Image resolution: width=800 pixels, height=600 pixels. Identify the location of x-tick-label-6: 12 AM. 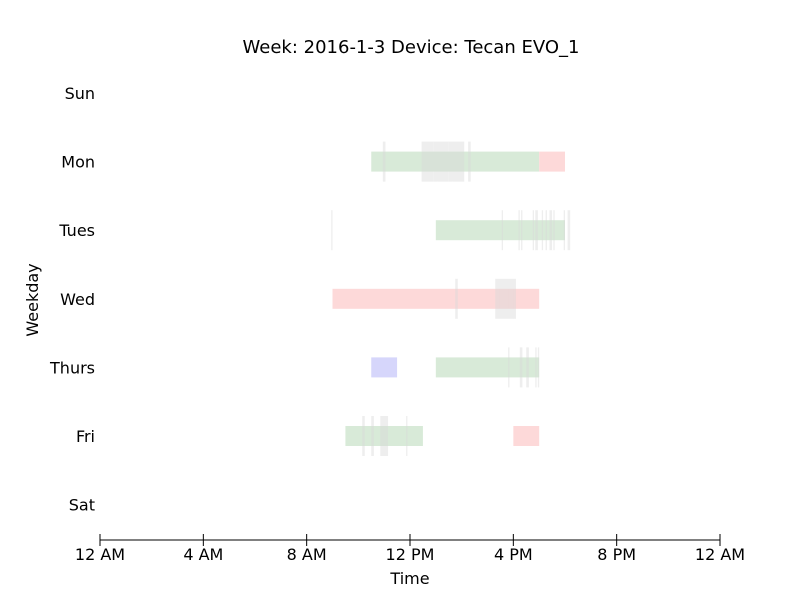
(720, 554).